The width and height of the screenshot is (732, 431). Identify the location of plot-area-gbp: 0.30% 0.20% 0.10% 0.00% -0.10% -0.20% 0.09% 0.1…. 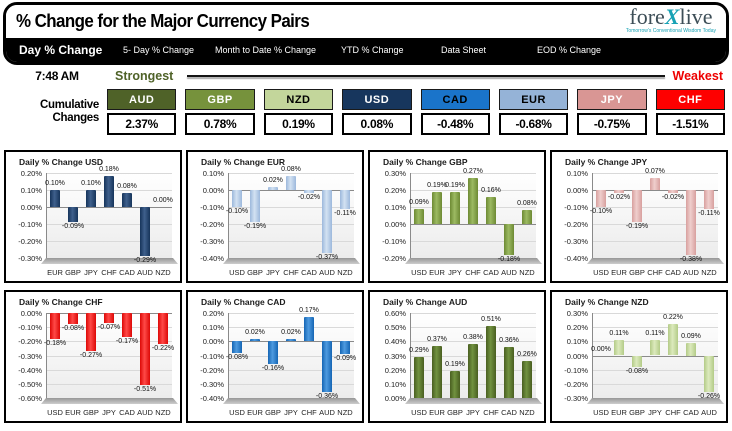
(457, 217).